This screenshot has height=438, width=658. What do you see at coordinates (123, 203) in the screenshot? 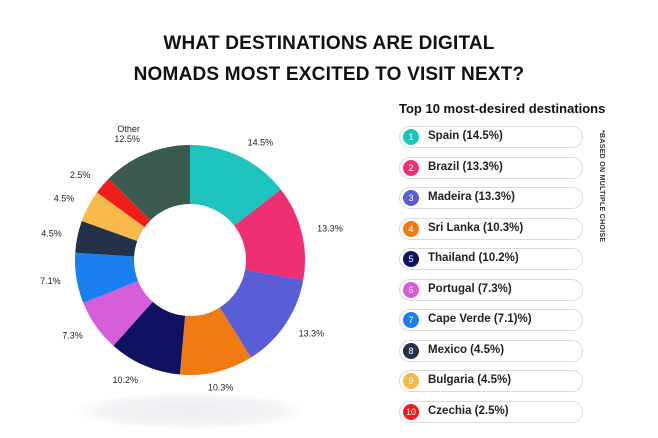
I see `donut-slice-czechia` at bounding box center [123, 203].